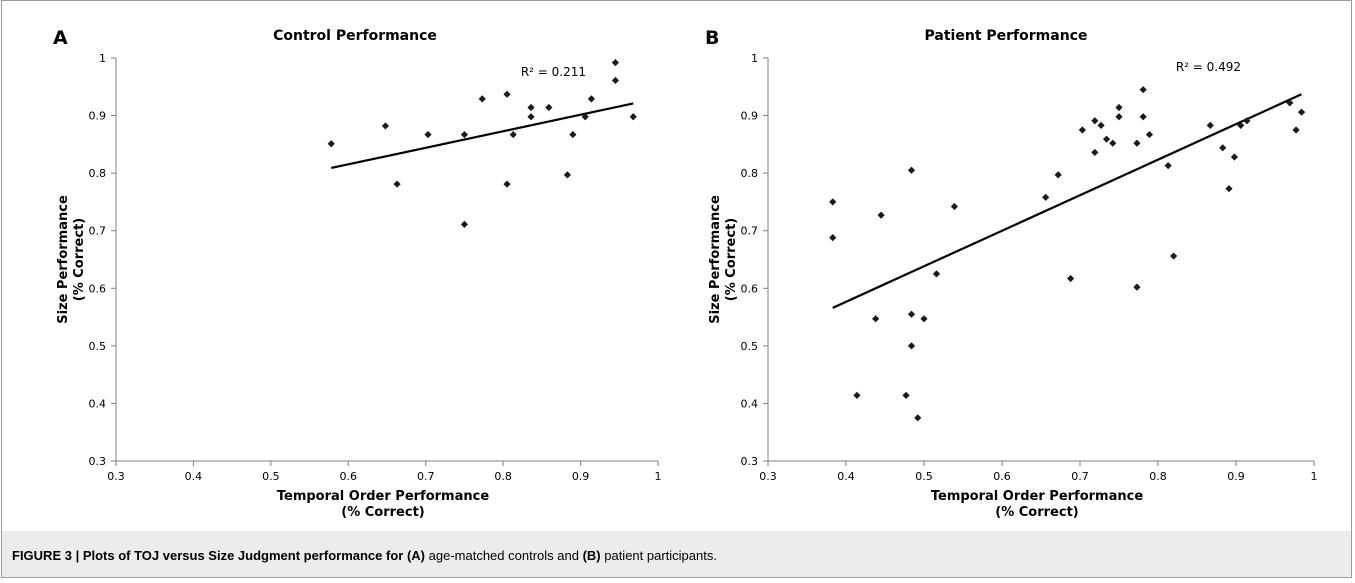 This screenshot has width=1355, height=583. Describe the element at coordinates (1006, 36) in the screenshot. I see `panel-b-title: Patient Performance` at that location.